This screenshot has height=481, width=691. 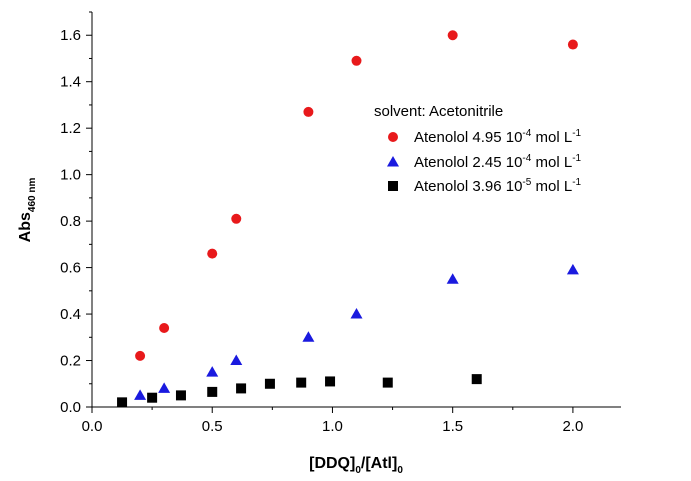 I want to click on legend-label-name: Atenolol 3.96 10, so click(x=468, y=186).